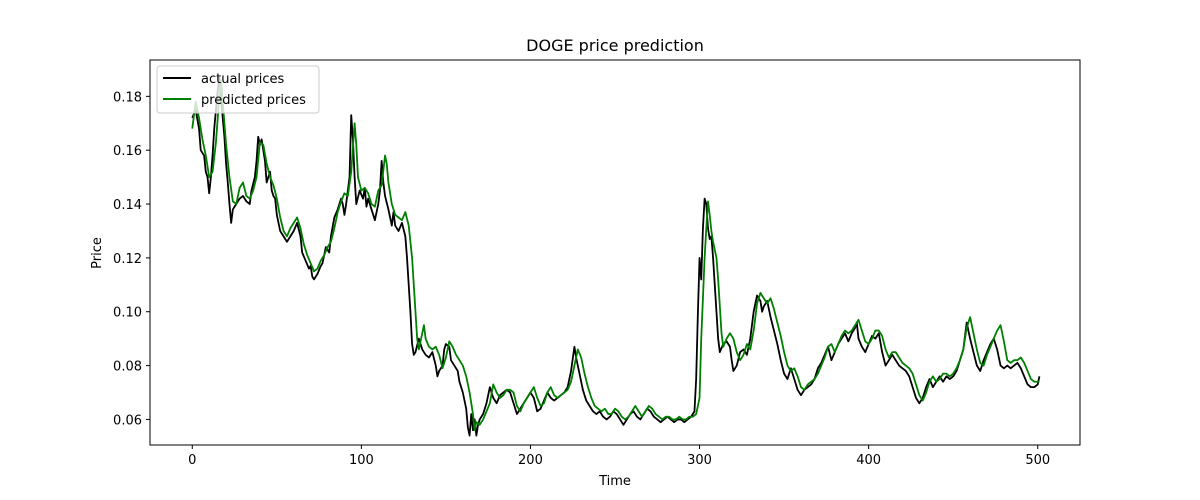 Image resolution: width=1200 pixels, height=500 pixels. Describe the element at coordinates (127, 420) in the screenshot. I see `y-tick-label: 0.06` at that location.